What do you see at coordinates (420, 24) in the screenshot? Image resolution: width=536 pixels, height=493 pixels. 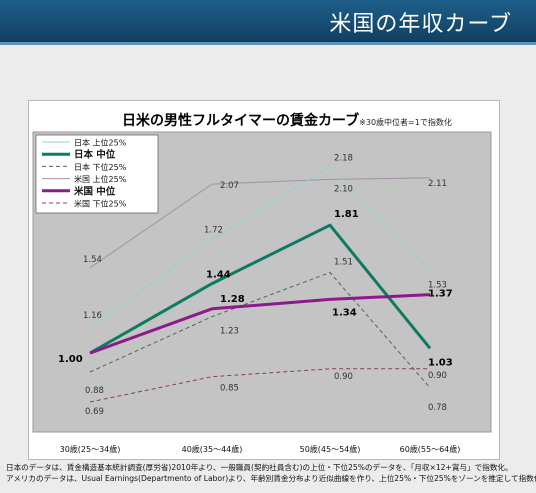 I see `slide-title: 米国の年収カーブ` at bounding box center [420, 24].